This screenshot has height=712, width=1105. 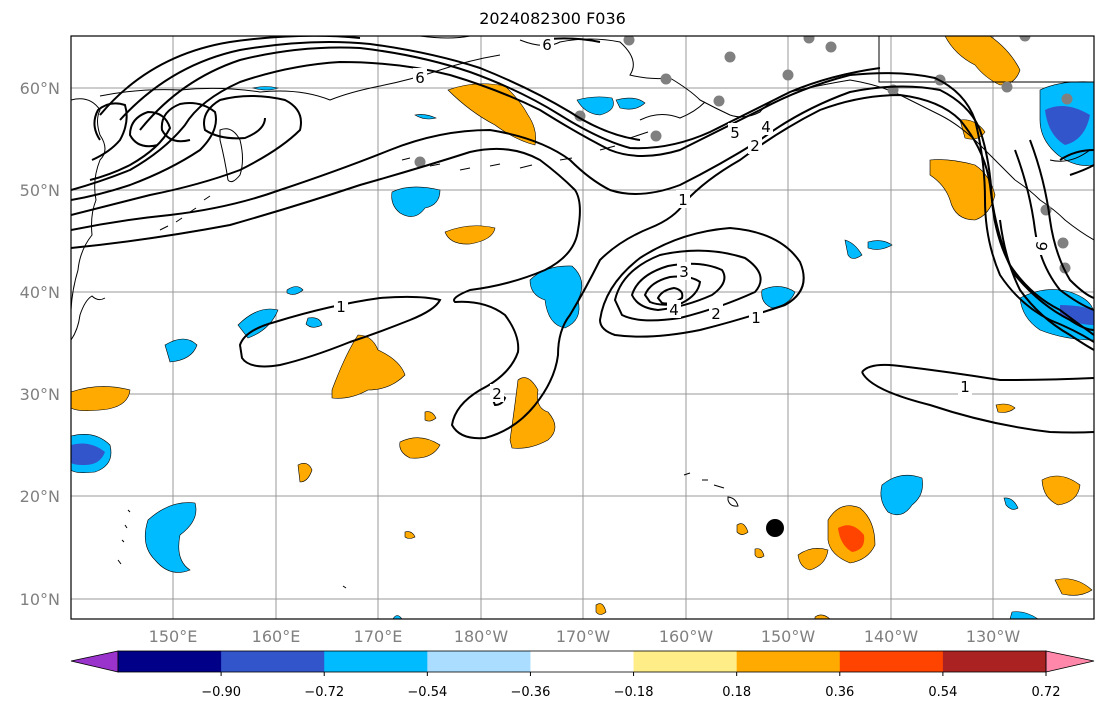 I want to click on lon-label-170w: 170°W, so click(x=583, y=636).